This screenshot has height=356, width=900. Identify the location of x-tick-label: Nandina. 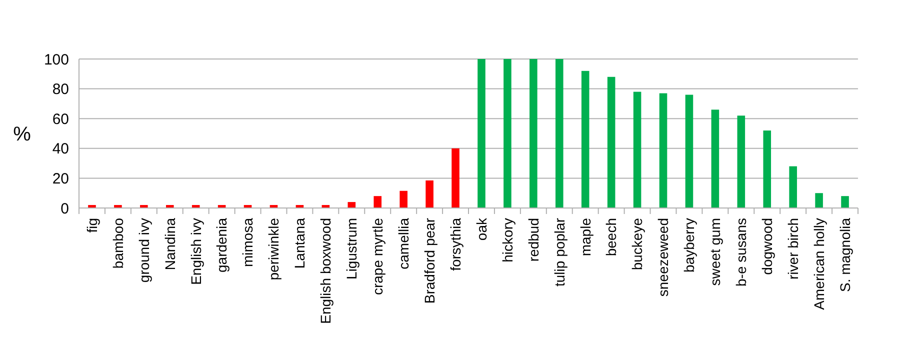
(170, 244).